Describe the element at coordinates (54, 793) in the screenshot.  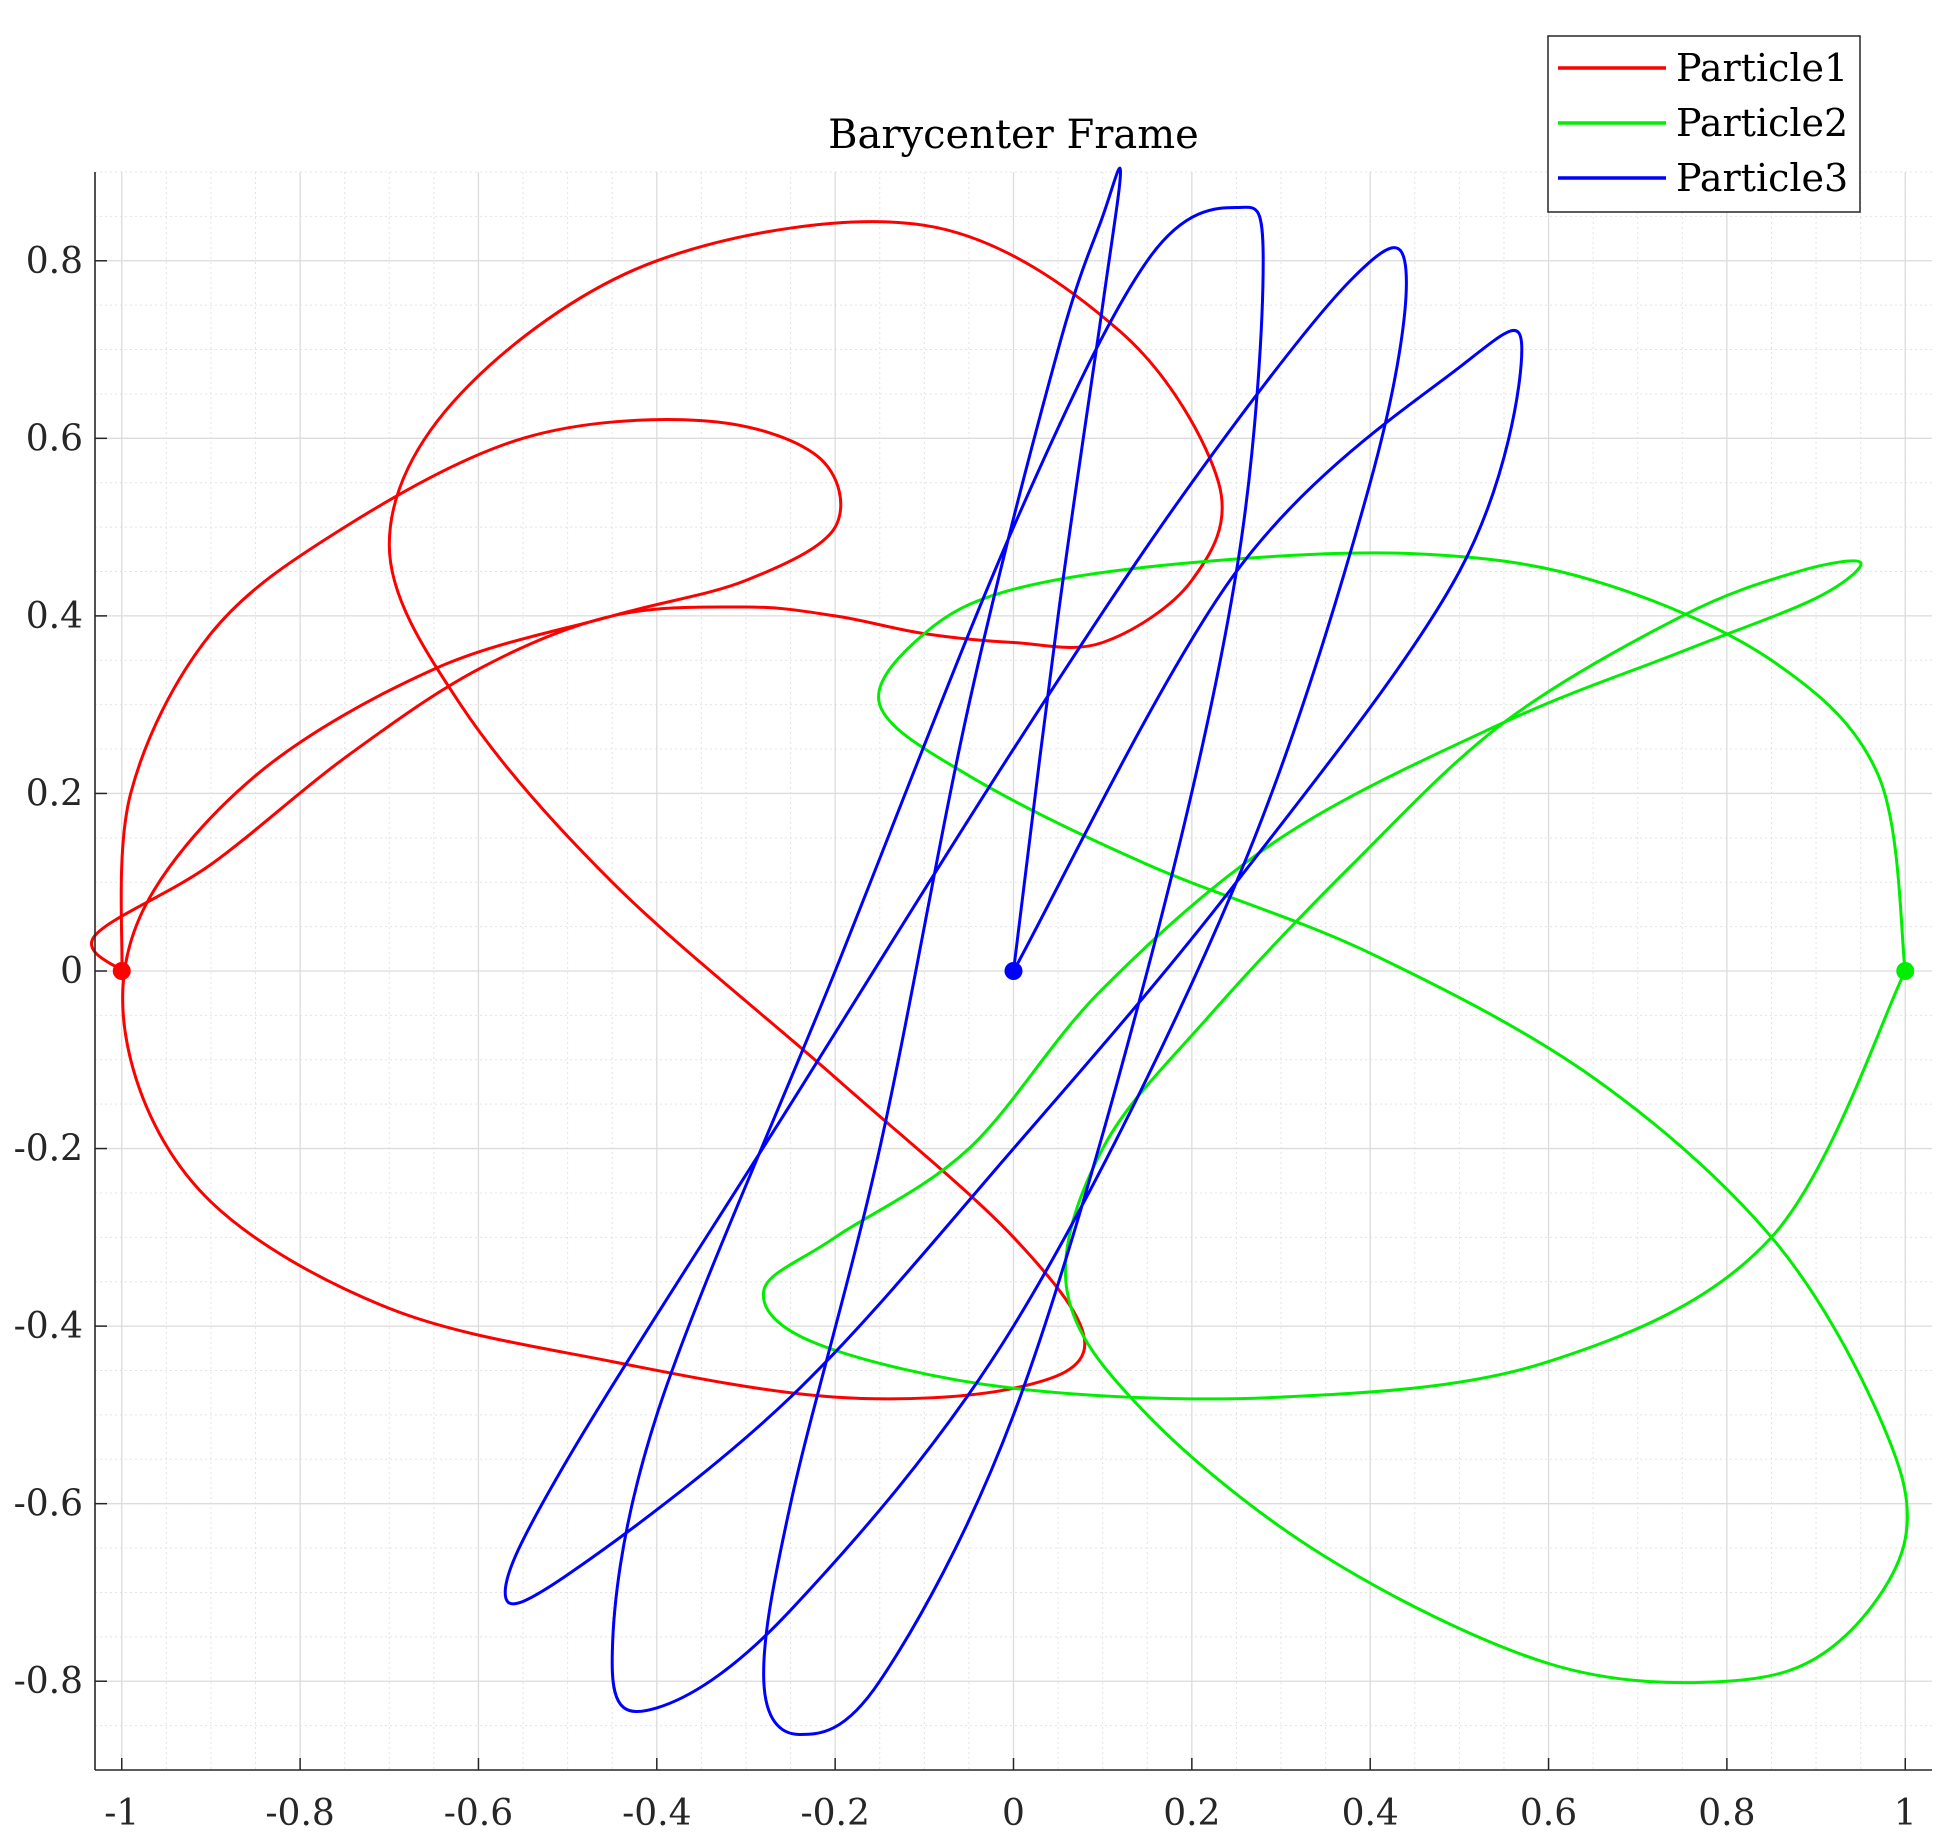
I see `y-tick-label: 0.2` at that location.